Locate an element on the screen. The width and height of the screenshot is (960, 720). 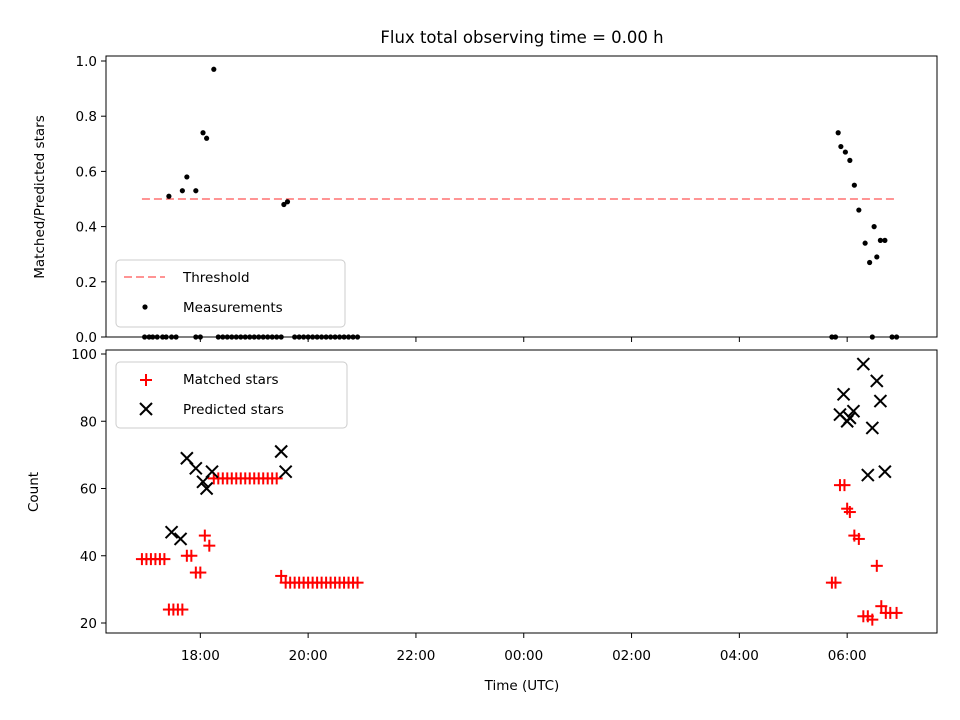
x-axis-label: Time (UTC) is located at coordinates (522, 686).